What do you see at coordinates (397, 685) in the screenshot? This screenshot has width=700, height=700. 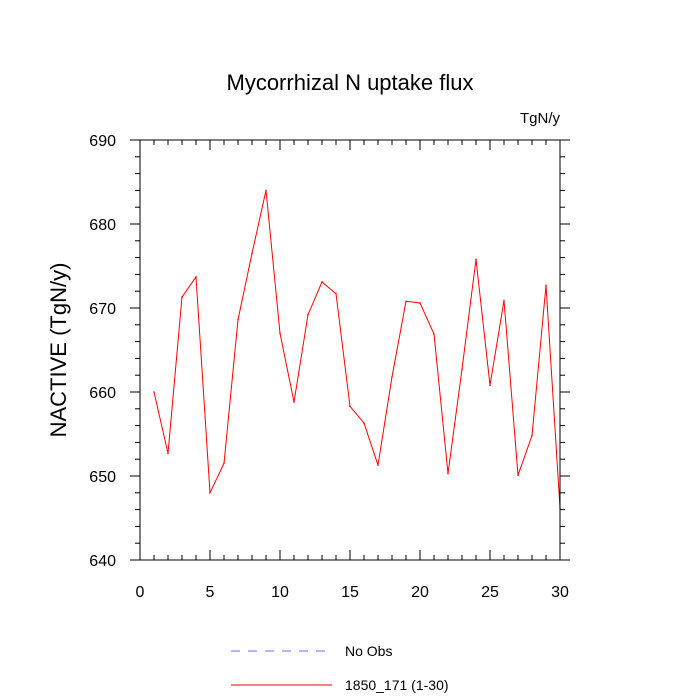 I see `legend-label-series: 1850_171 (1-30)` at bounding box center [397, 685].